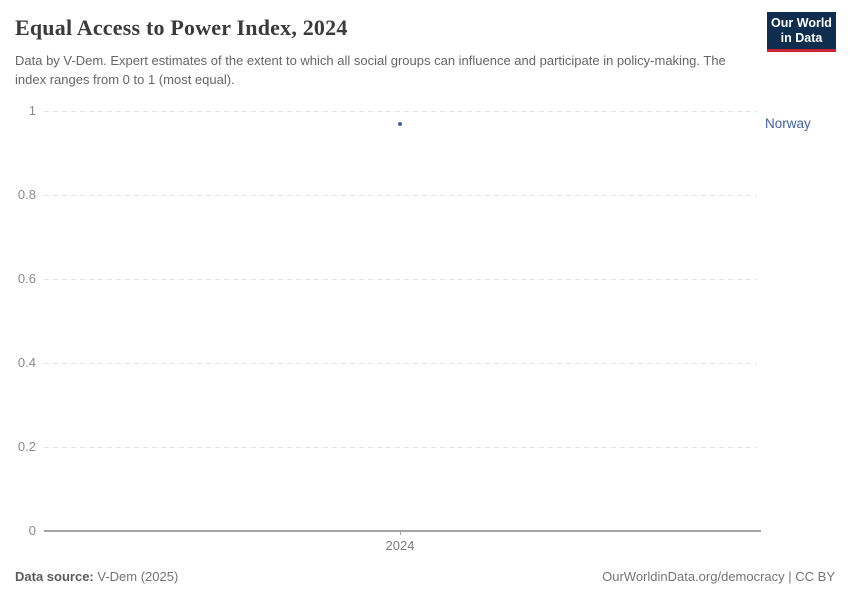 This screenshot has height=600, width=850. Describe the element at coordinates (32, 110) in the screenshot. I see `y-axis-tick-label: 1` at that location.